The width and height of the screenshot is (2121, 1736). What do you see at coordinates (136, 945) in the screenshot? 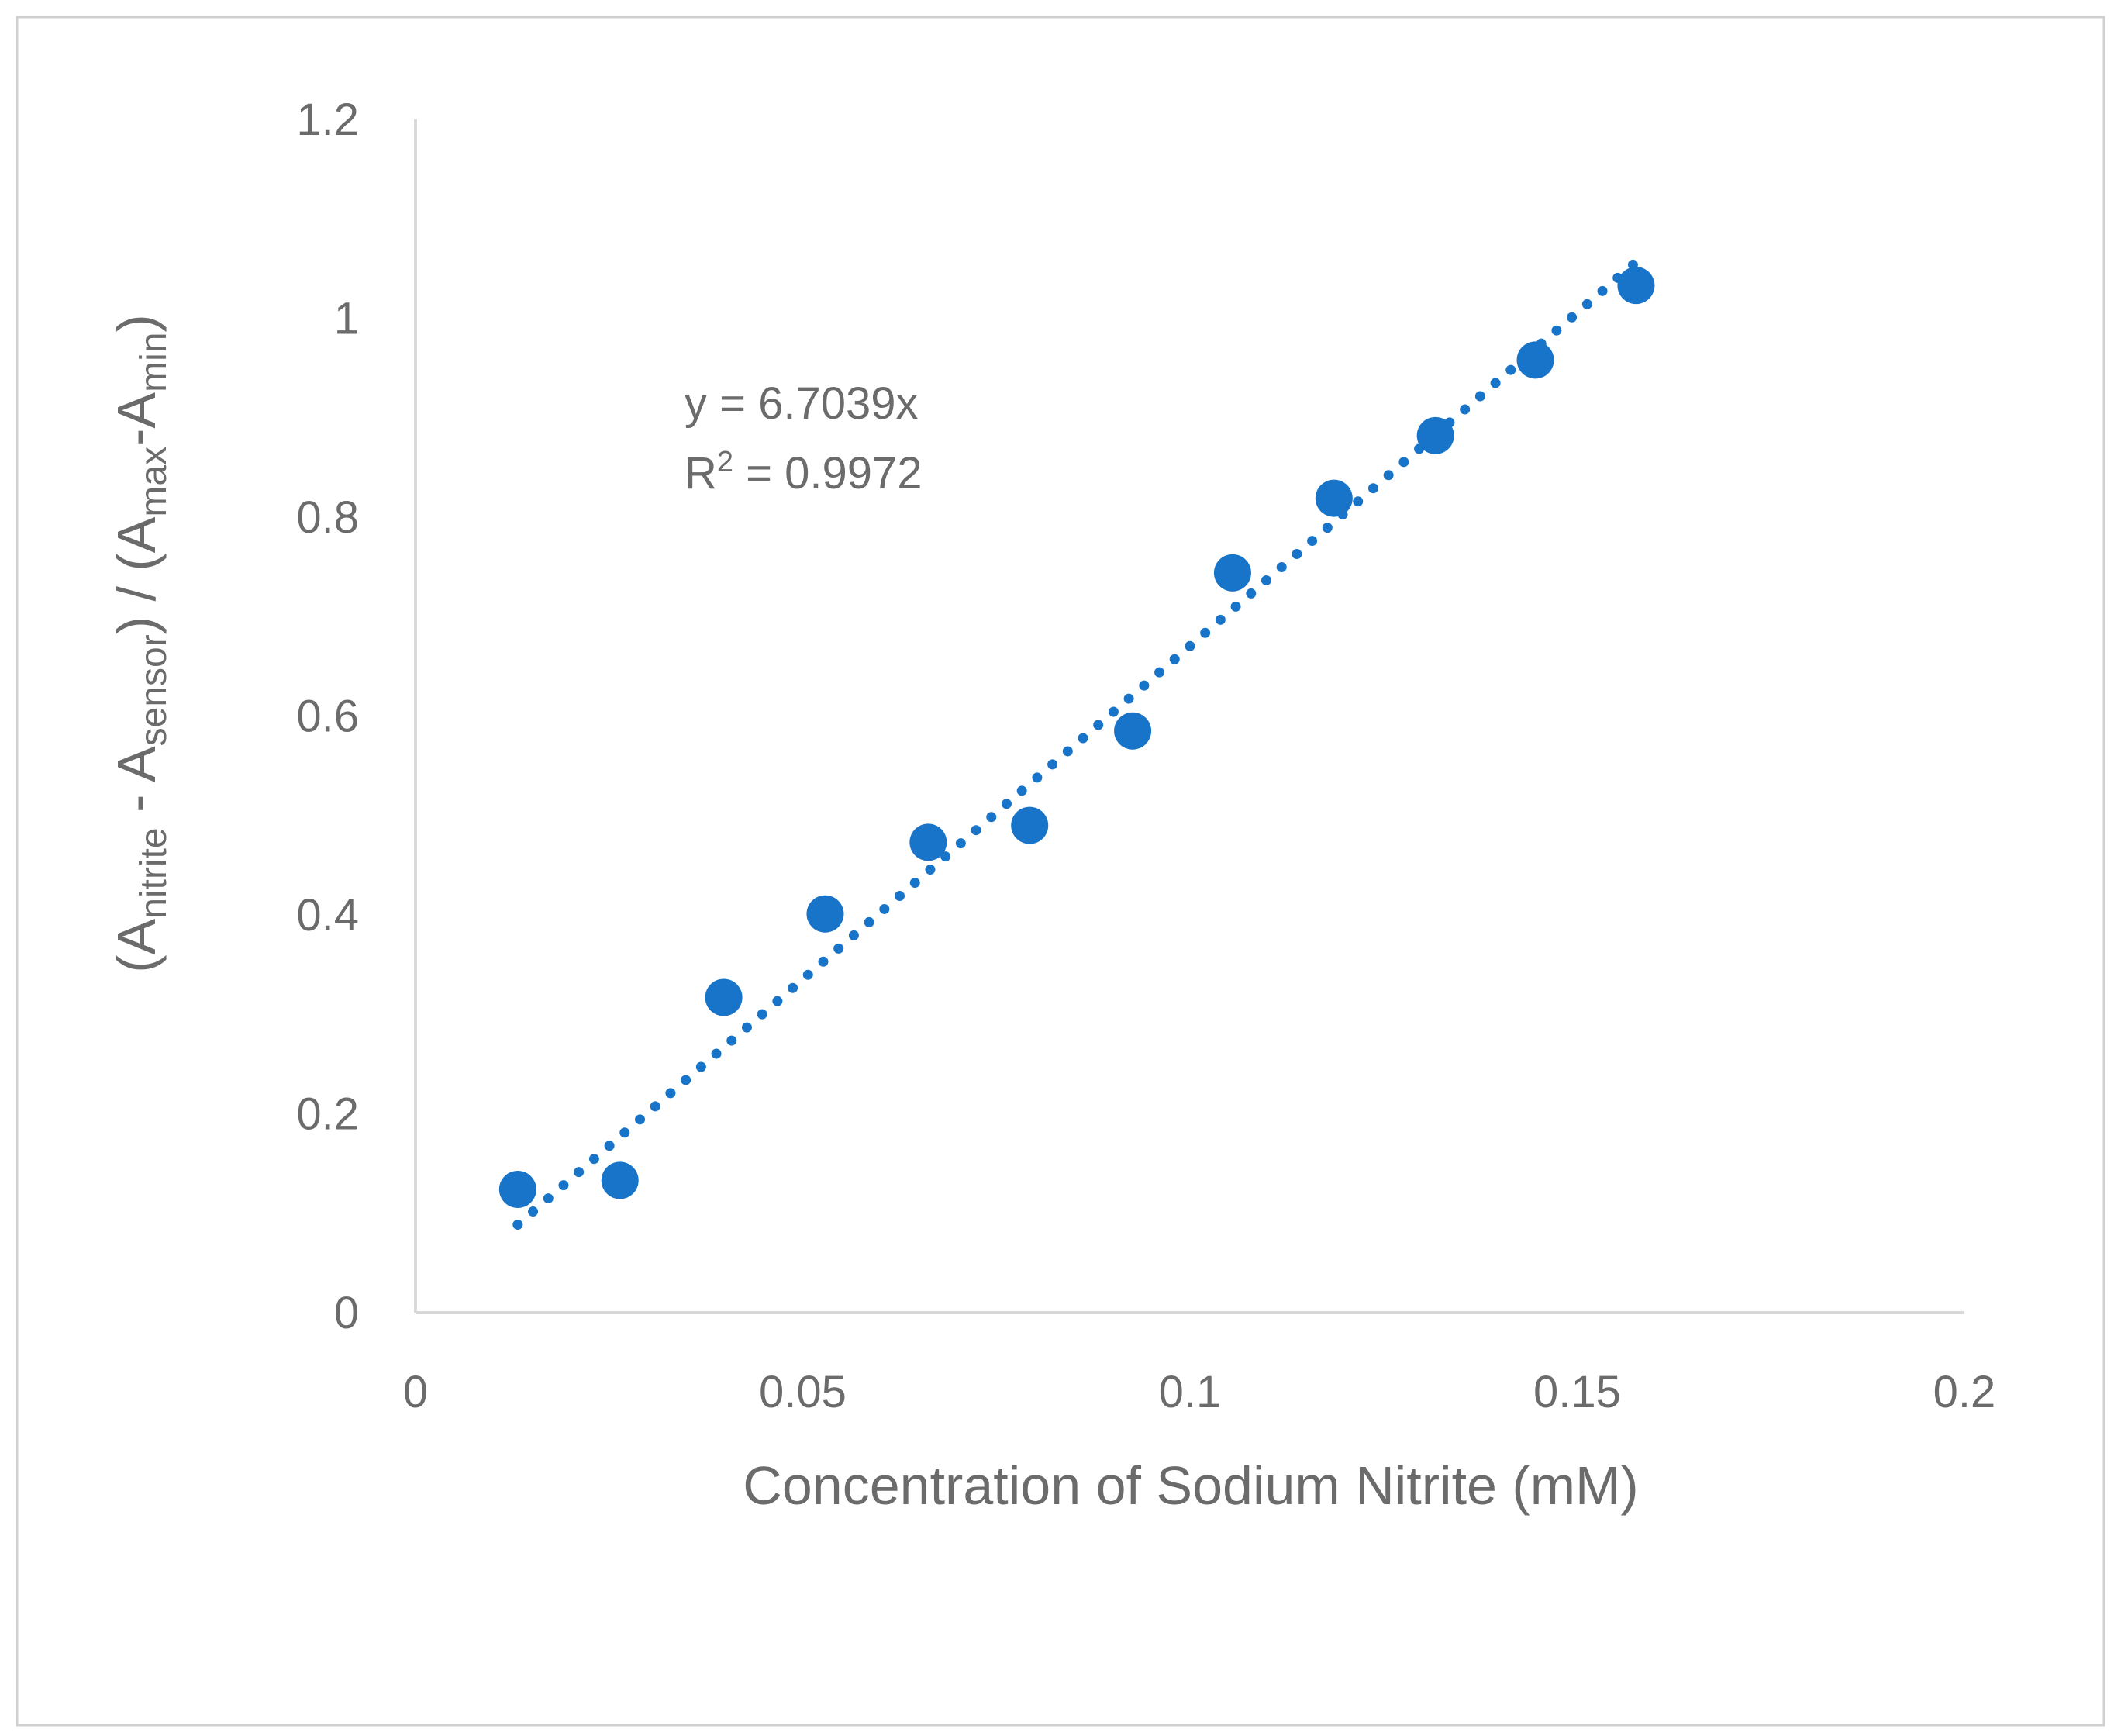
I see `y-label-text: (A` at bounding box center [136, 945].